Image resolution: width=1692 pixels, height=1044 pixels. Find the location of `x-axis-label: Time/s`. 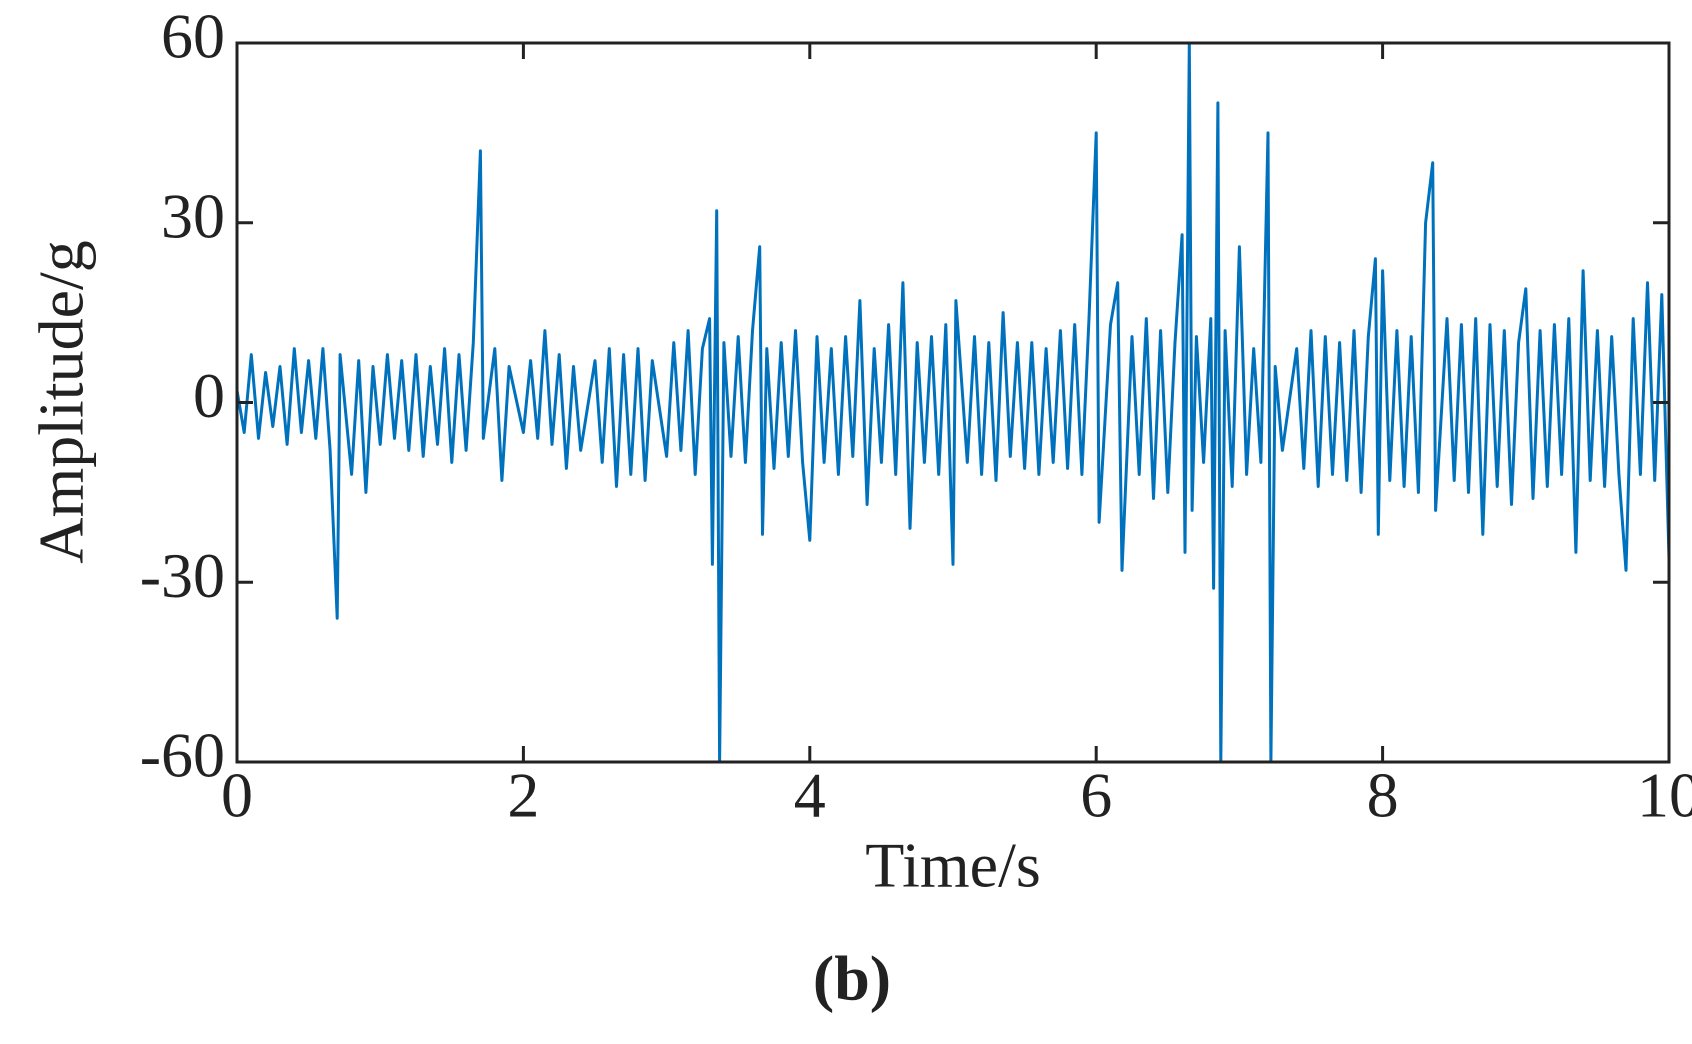

x-axis-label: Time/s is located at coordinates (953, 865).